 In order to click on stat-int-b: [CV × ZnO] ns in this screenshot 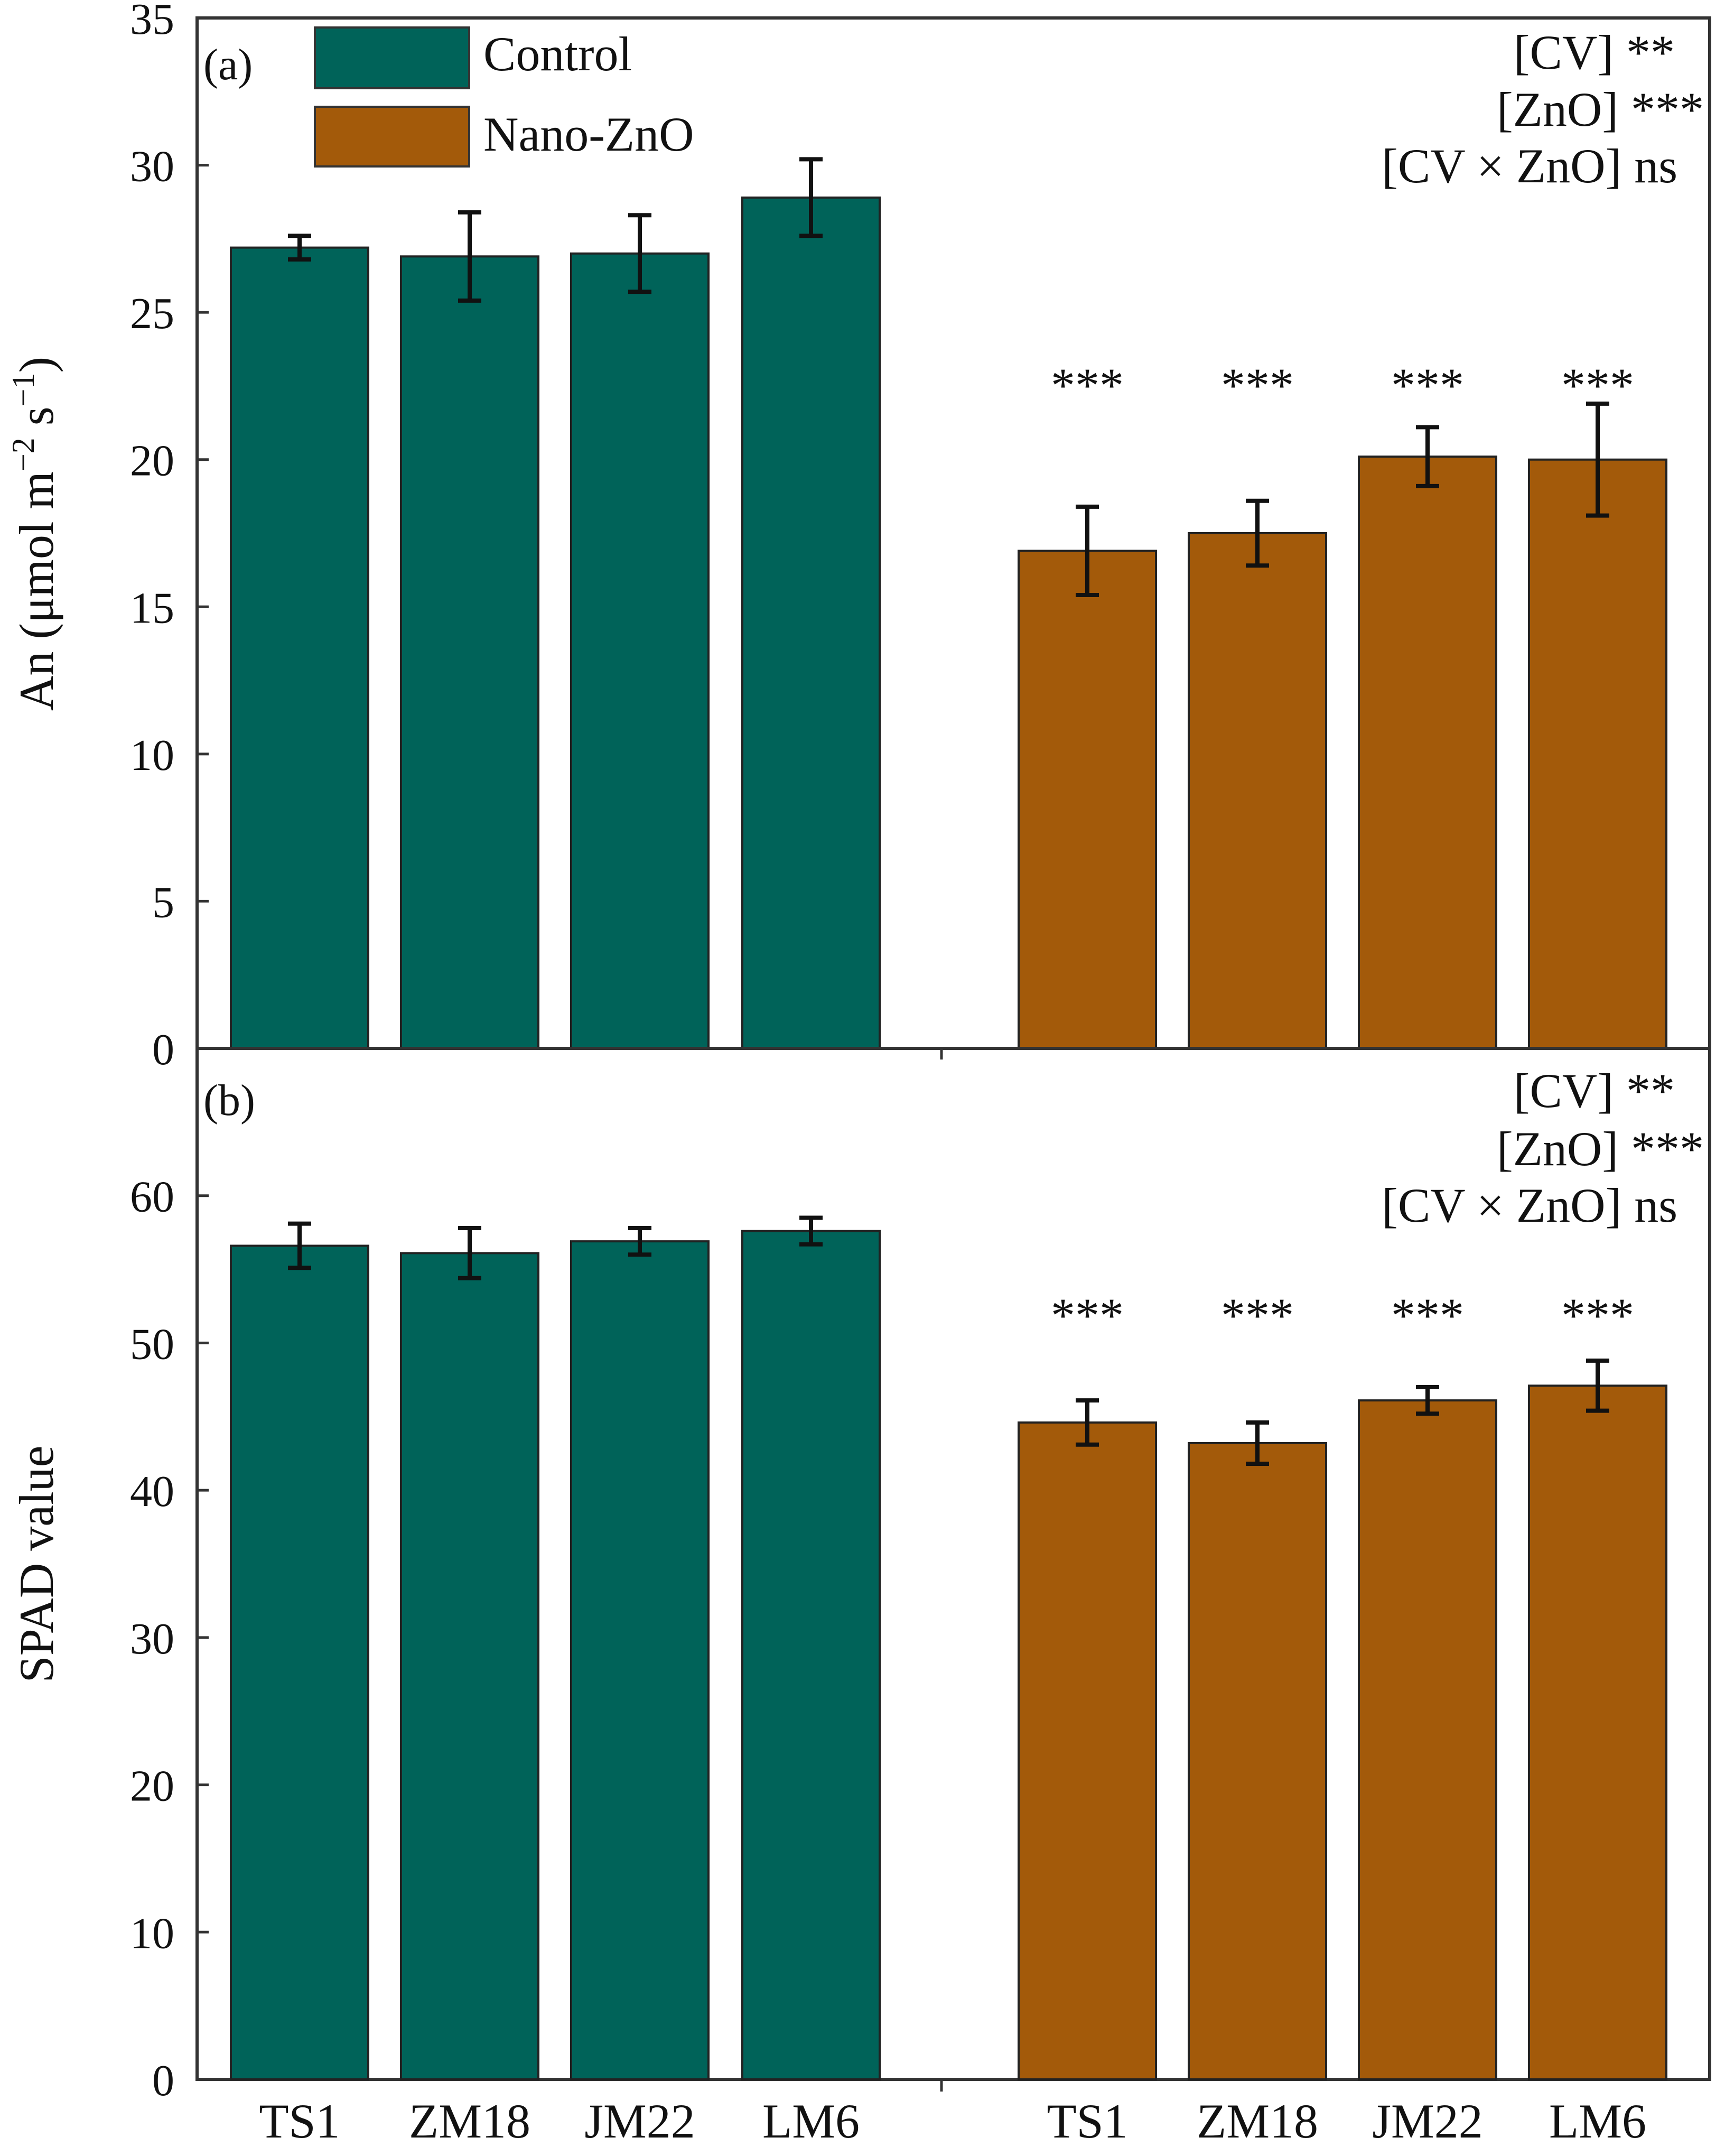, I will do `click(1529, 1205)`.